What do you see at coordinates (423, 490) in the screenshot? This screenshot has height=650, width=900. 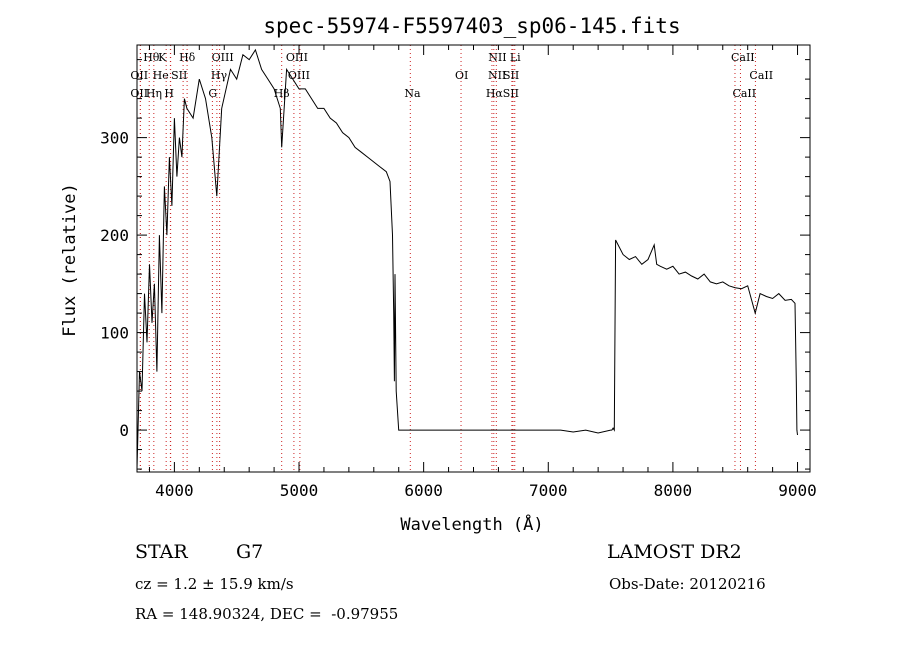 I see `x-tick-label-6000: 6000` at bounding box center [423, 490].